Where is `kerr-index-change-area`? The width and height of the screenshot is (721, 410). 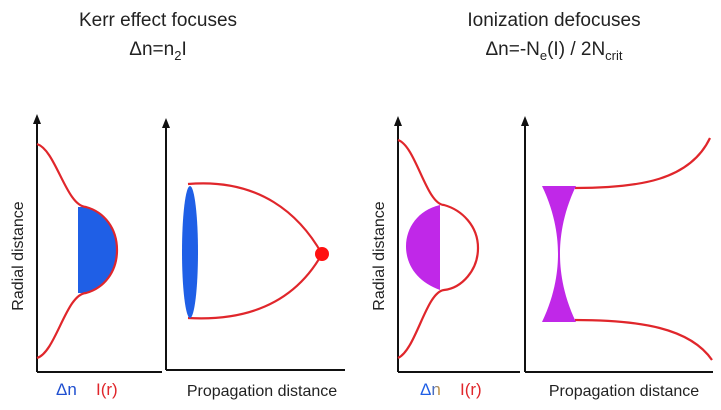 kerr-index-change-area is located at coordinates (97, 250).